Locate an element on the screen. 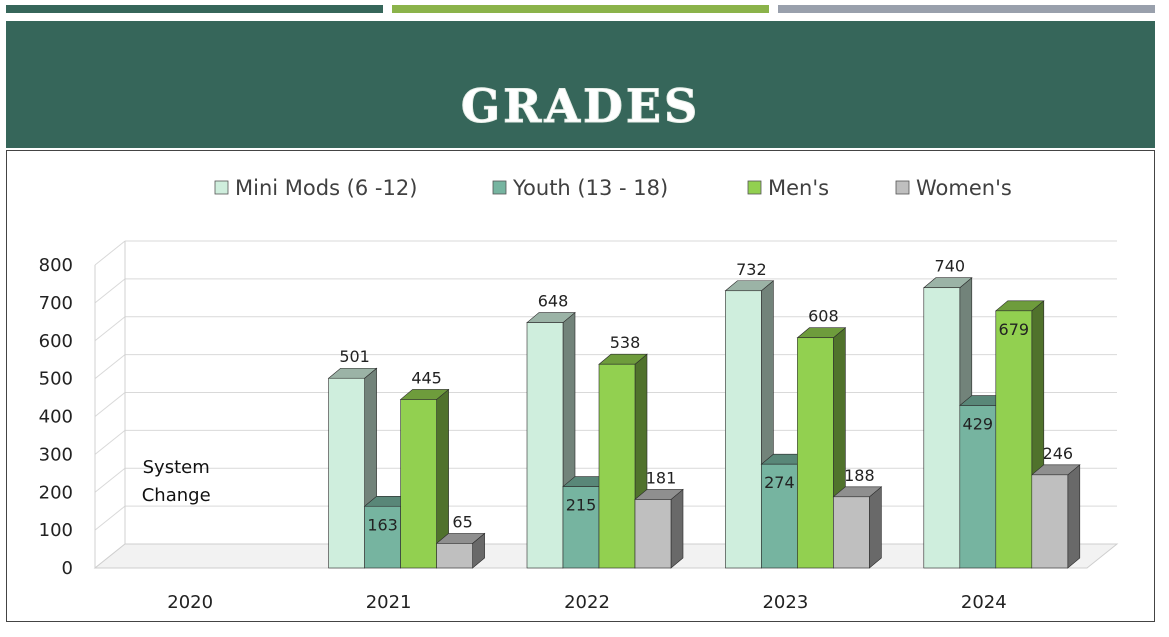  accent-bar-gray is located at coordinates (966, 9).